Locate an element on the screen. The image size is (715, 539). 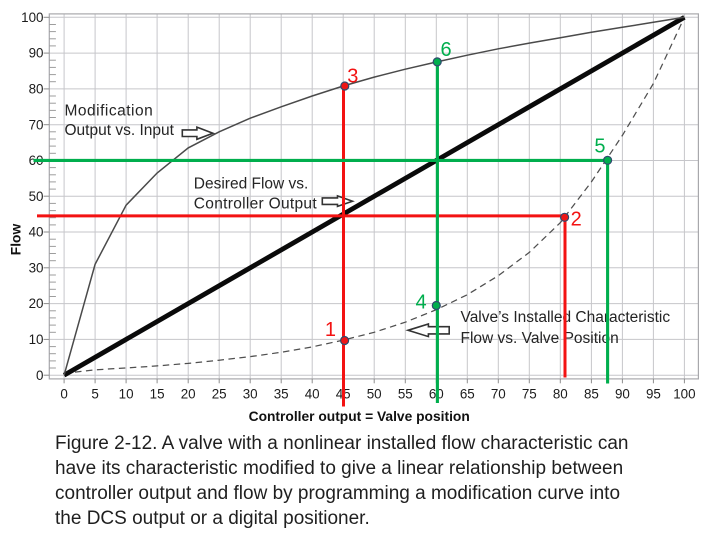
svg-text: 4 is located at coordinates (420, 302).